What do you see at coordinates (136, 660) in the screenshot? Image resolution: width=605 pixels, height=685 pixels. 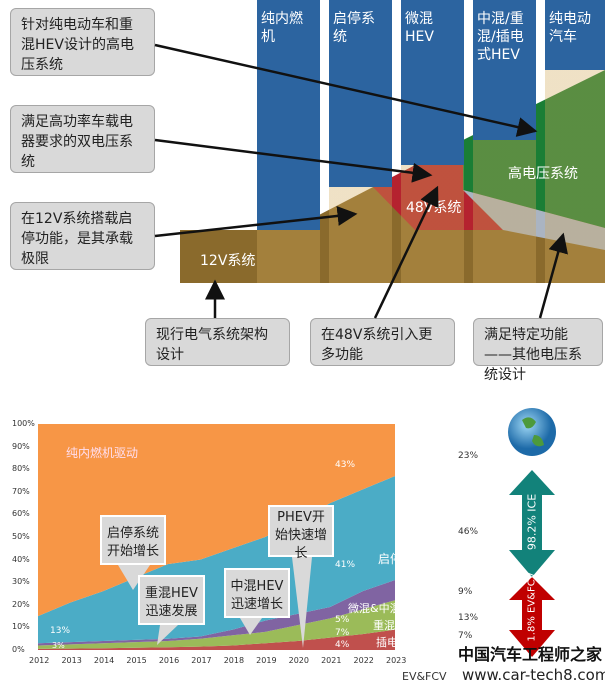 I see `x-tick: 2015` at bounding box center [136, 660].